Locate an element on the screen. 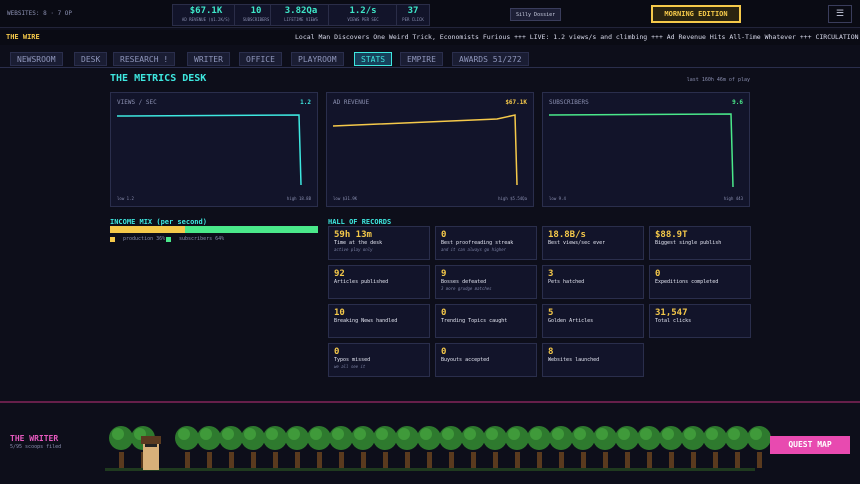 The image size is (860, 484). metric-card: AD REVENUE $67.1K low $31.9K high $5.54Qa is located at coordinates (430, 149).